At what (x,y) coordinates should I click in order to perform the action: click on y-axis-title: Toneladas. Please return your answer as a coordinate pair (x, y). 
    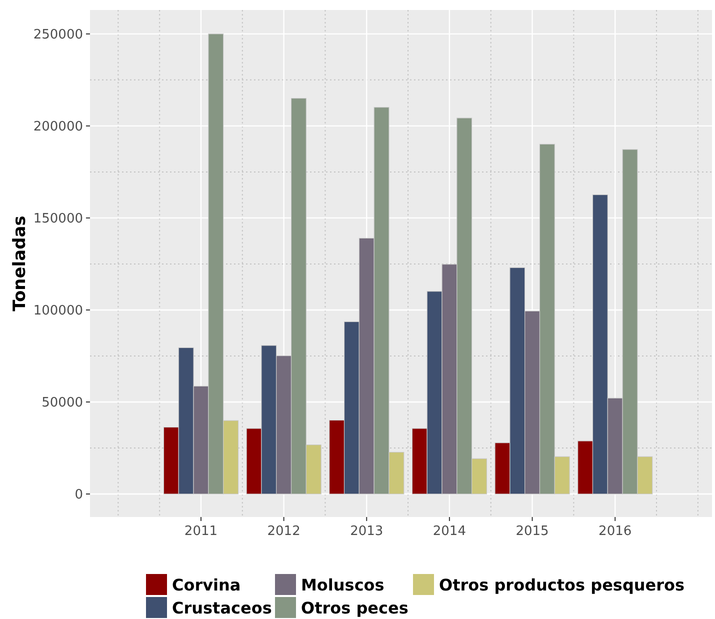
    Looking at the image, I should click on (20, 264).